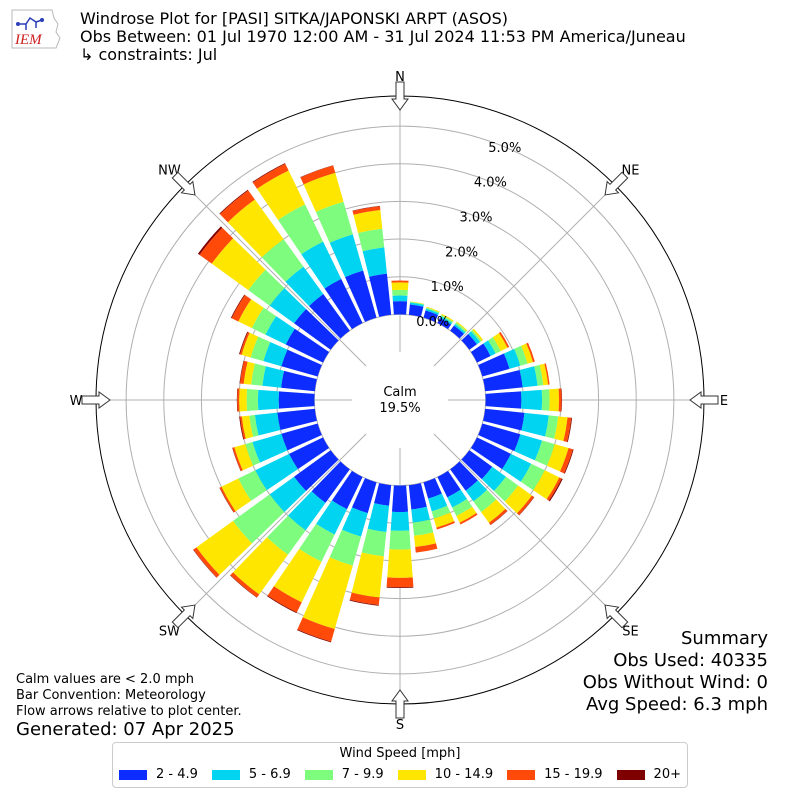 This screenshot has height=800, width=800. Describe the element at coordinates (527, 353) in the screenshot. I see `bar-segment-70deg-bin4` at that location.